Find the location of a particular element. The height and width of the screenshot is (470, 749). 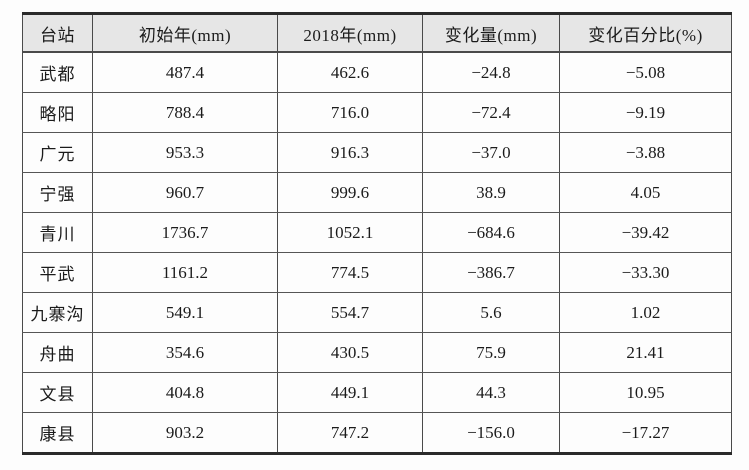

change-amount-value-cell: −386.7 is located at coordinates (491, 272).